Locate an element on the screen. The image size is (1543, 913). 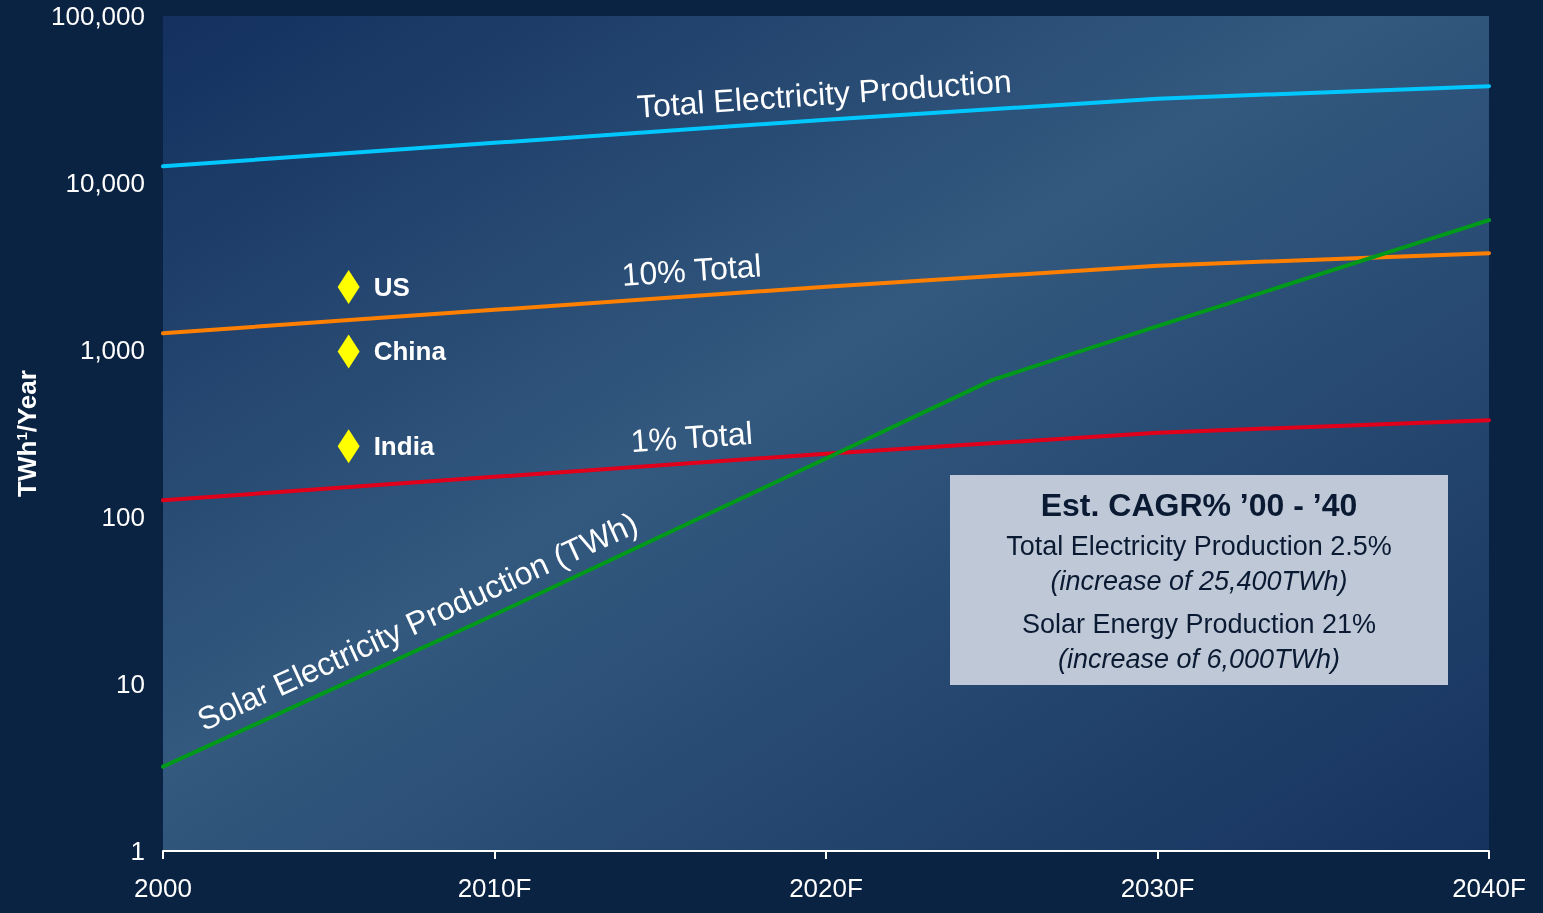
y-tick-label: 1 is located at coordinates (137, 851).